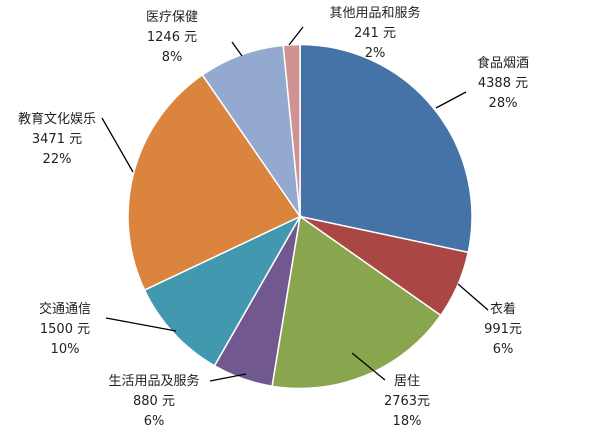 The height and width of the screenshot is (431, 601). What do you see at coordinates (375, 33) in the screenshot?
I see `data-label-value: 241 元` at bounding box center [375, 33].